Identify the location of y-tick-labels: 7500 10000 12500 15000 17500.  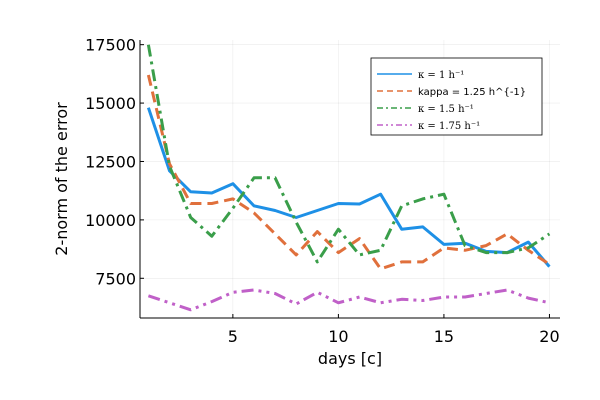
(110, 162).